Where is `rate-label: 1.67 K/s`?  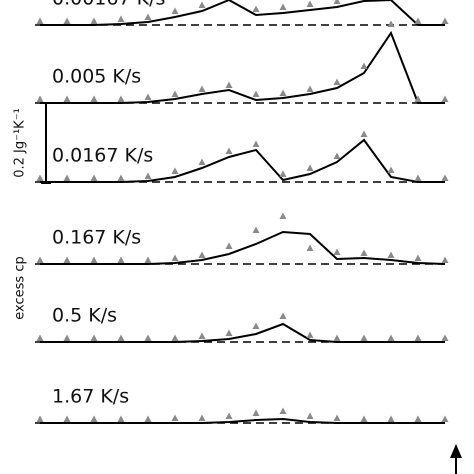 rate-label: 1.67 K/s is located at coordinates (90, 397).